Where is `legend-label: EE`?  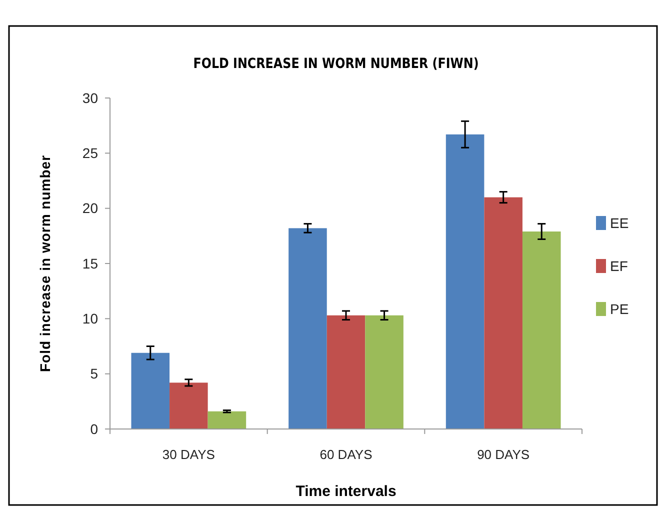
legend-label: EE is located at coordinates (619, 222).